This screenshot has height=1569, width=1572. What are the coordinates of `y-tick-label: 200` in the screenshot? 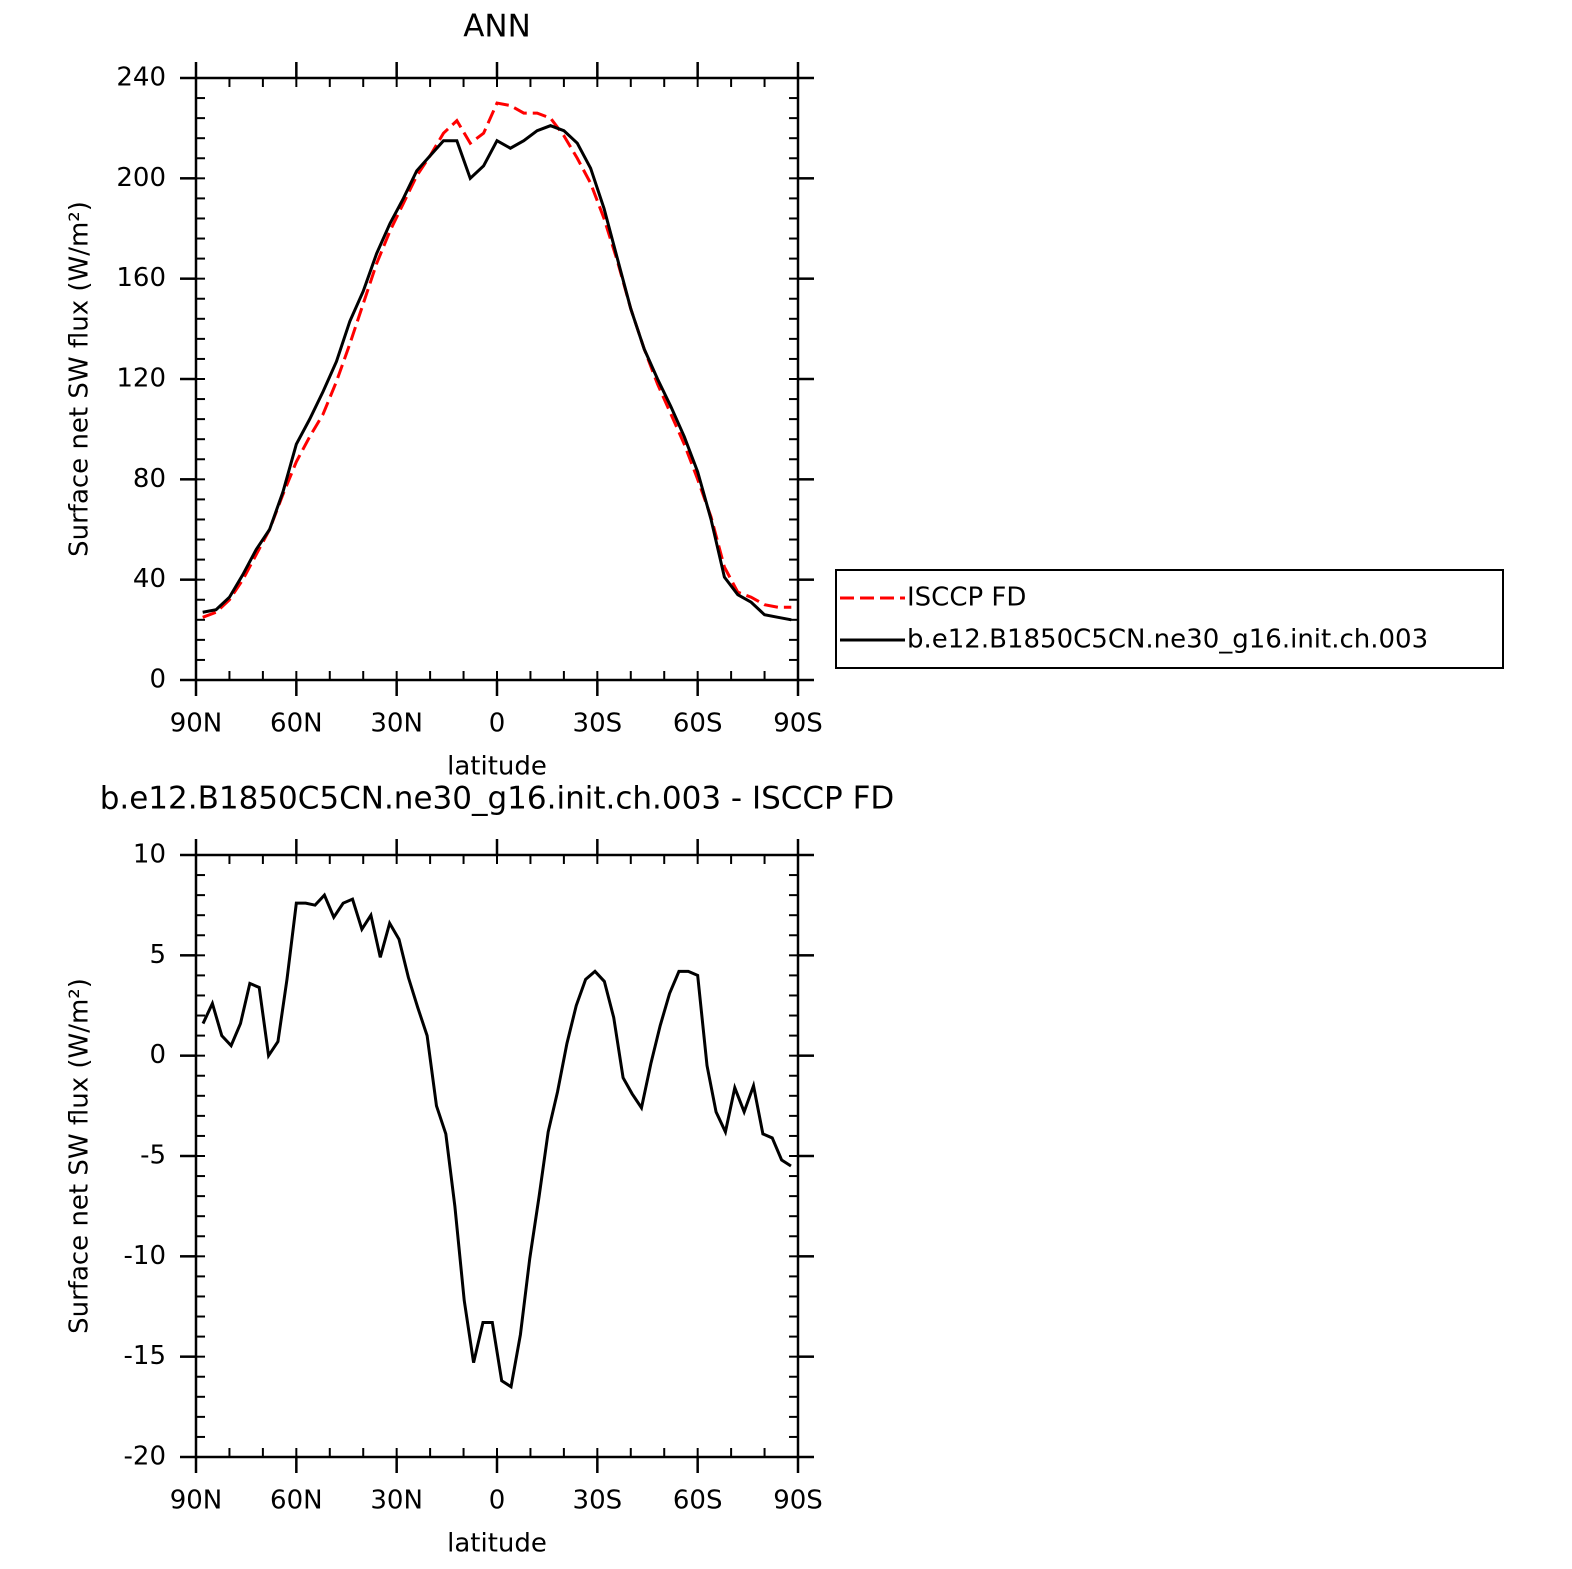 It's located at (141, 178).